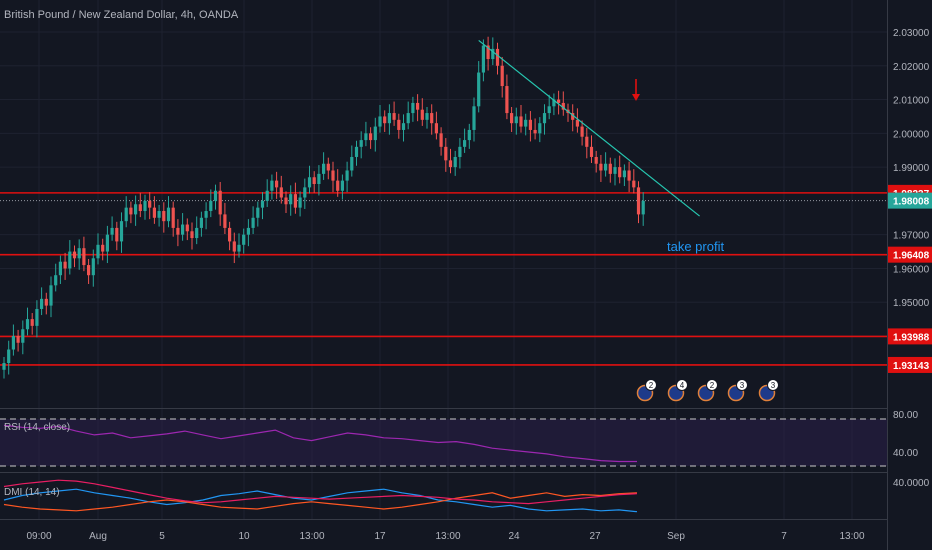 The width and height of the screenshot is (932, 550). Describe the element at coordinates (911, 101) in the screenshot. I see `price-tick-label: 2.01000` at that location.